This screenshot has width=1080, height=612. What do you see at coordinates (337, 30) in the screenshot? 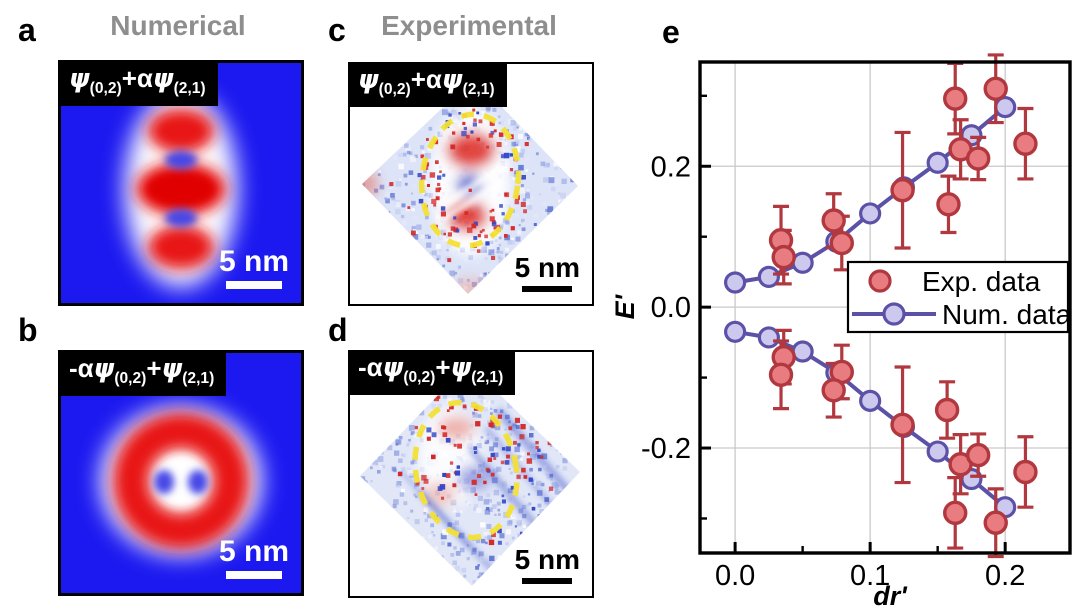
I see `panel-letter-c: c` at bounding box center [337, 30].